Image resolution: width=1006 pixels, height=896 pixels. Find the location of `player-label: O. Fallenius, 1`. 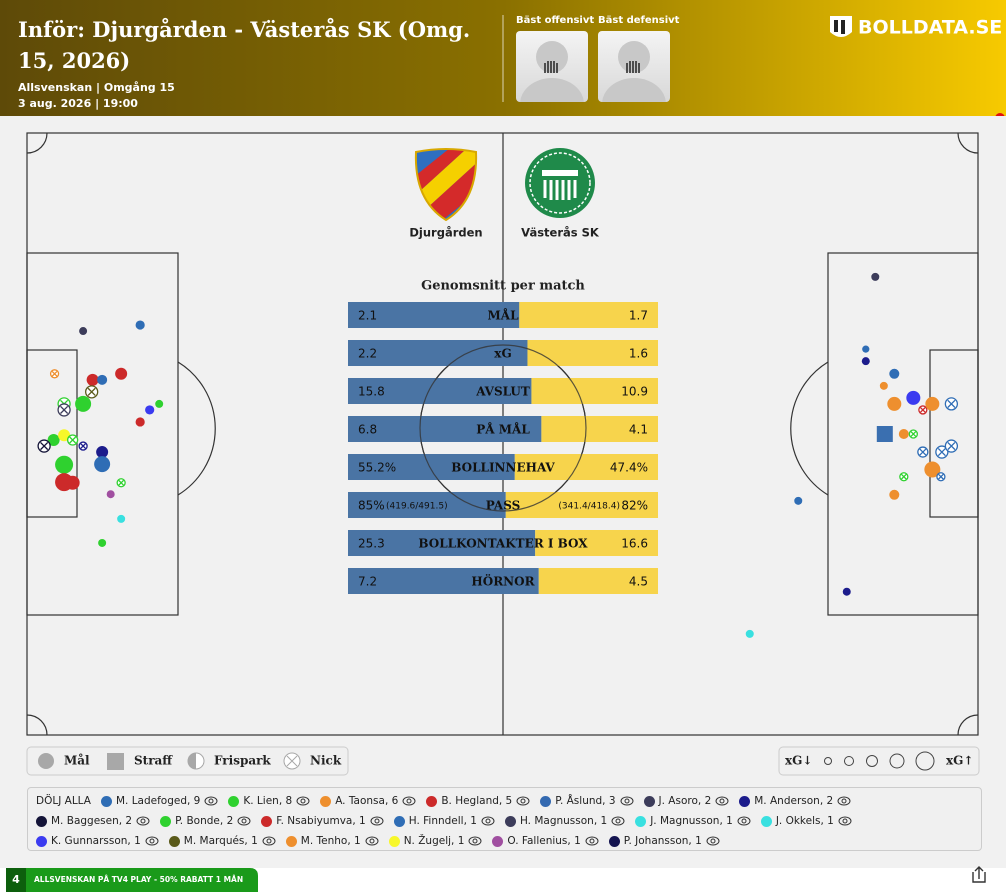

player-label: O. Fallenius, 1 is located at coordinates (544, 841).